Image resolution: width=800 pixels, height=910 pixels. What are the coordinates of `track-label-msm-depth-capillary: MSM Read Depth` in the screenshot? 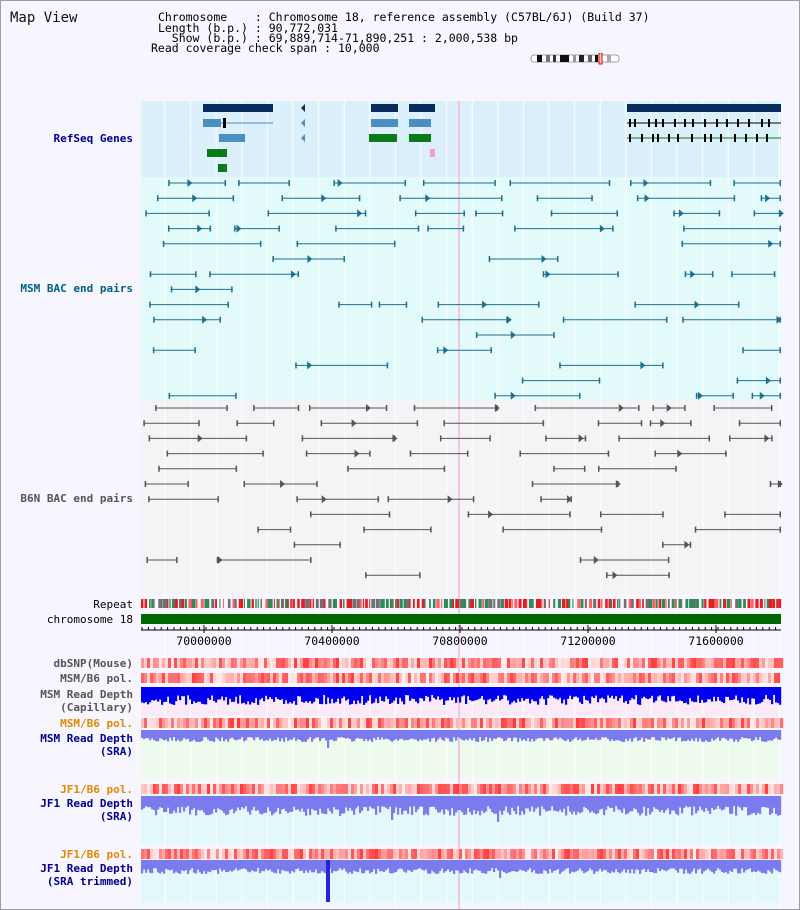 It's located at (86, 694).